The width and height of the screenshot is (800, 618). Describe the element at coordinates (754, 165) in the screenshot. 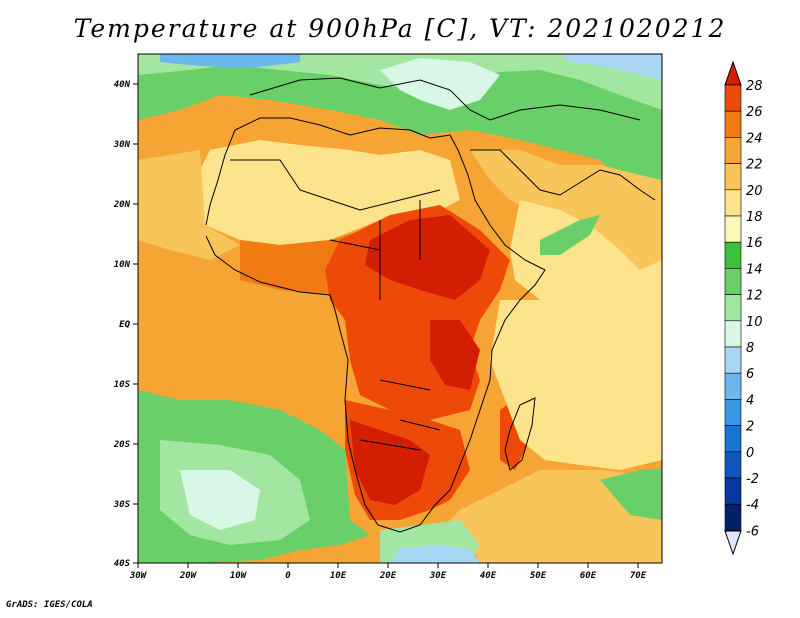

I see `colorbar-label: 22` at that location.